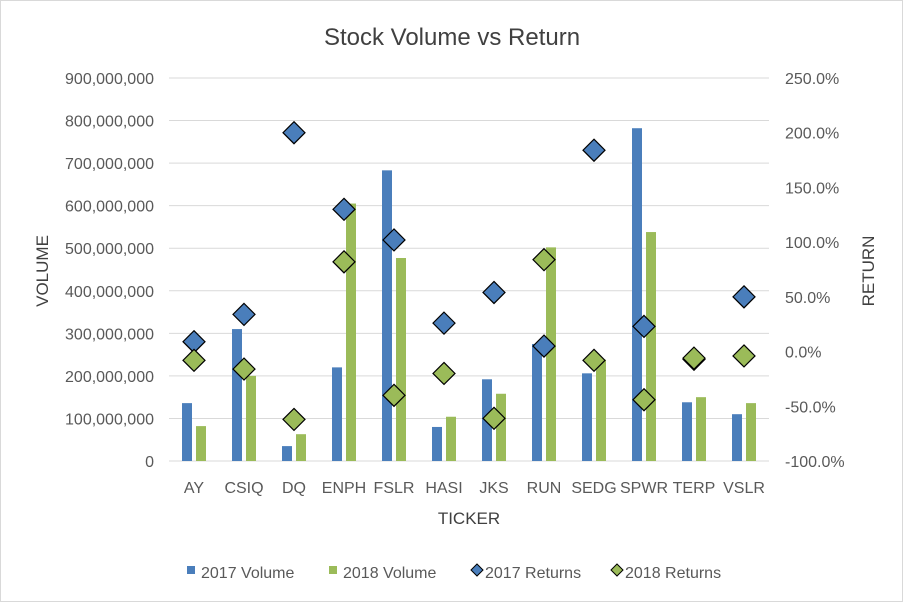 This screenshot has width=903, height=606. I want to click on x-tick-label: JKS, so click(493, 488).